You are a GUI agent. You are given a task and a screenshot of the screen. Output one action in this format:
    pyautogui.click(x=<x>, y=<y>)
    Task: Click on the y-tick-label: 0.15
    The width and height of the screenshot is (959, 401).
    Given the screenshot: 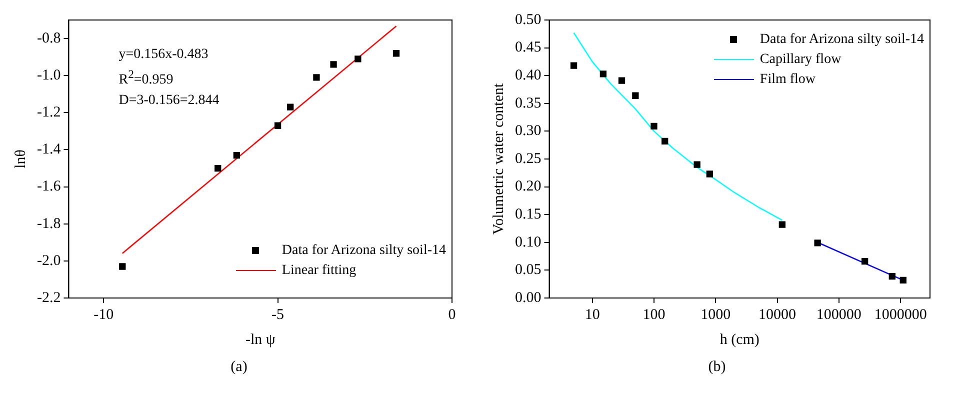 What is the action you would take?
    pyautogui.click(x=528, y=214)
    